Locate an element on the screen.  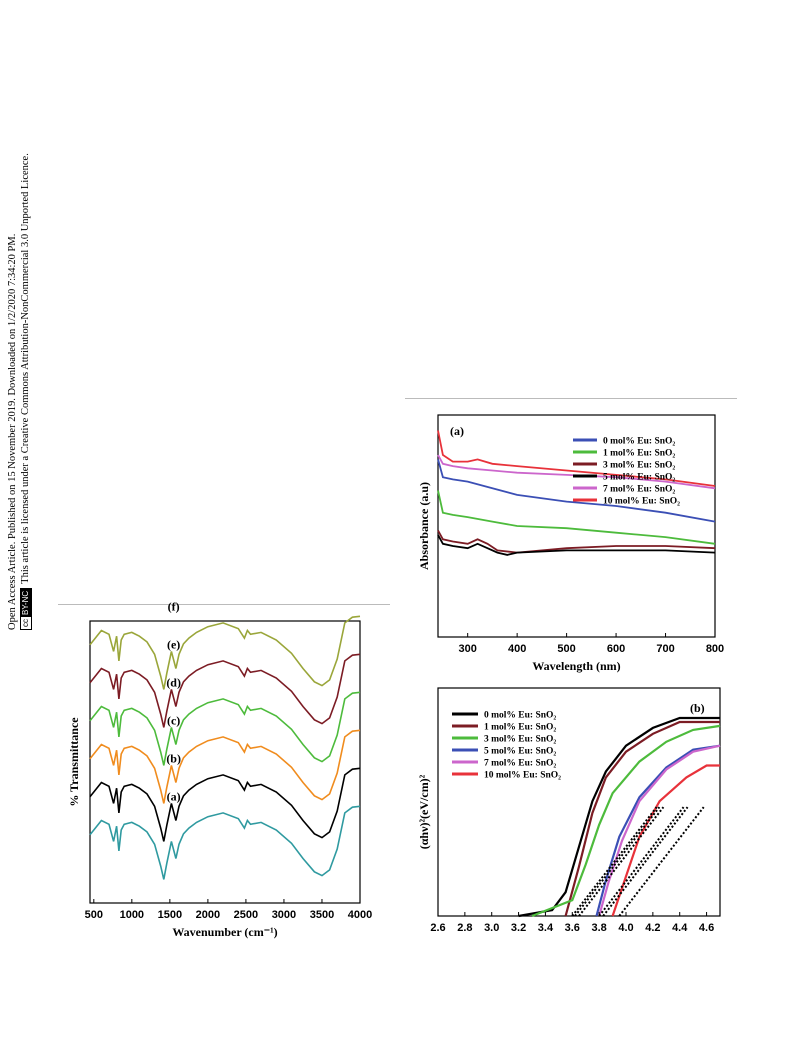
abs-xlabel: Wavelength (nm) is located at coordinates (576, 666).